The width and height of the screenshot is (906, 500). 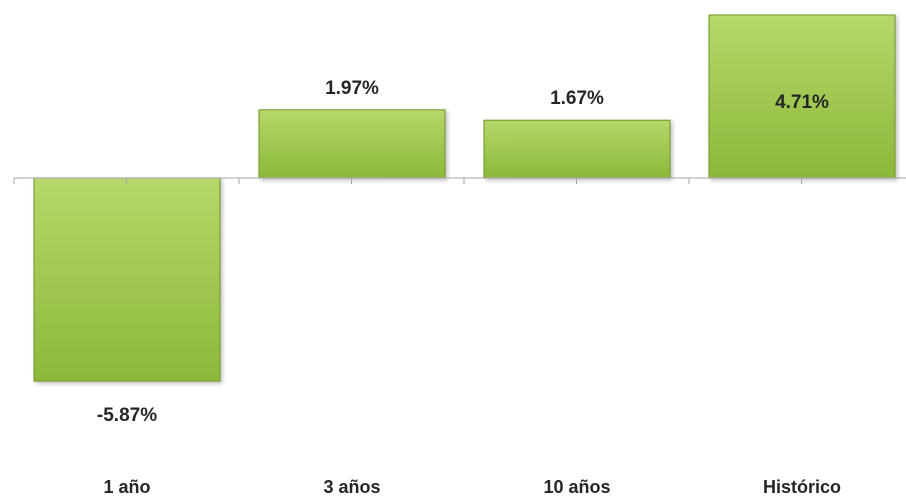 I want to click on data-label-4: 4.71%, so click(x=802, y=102).